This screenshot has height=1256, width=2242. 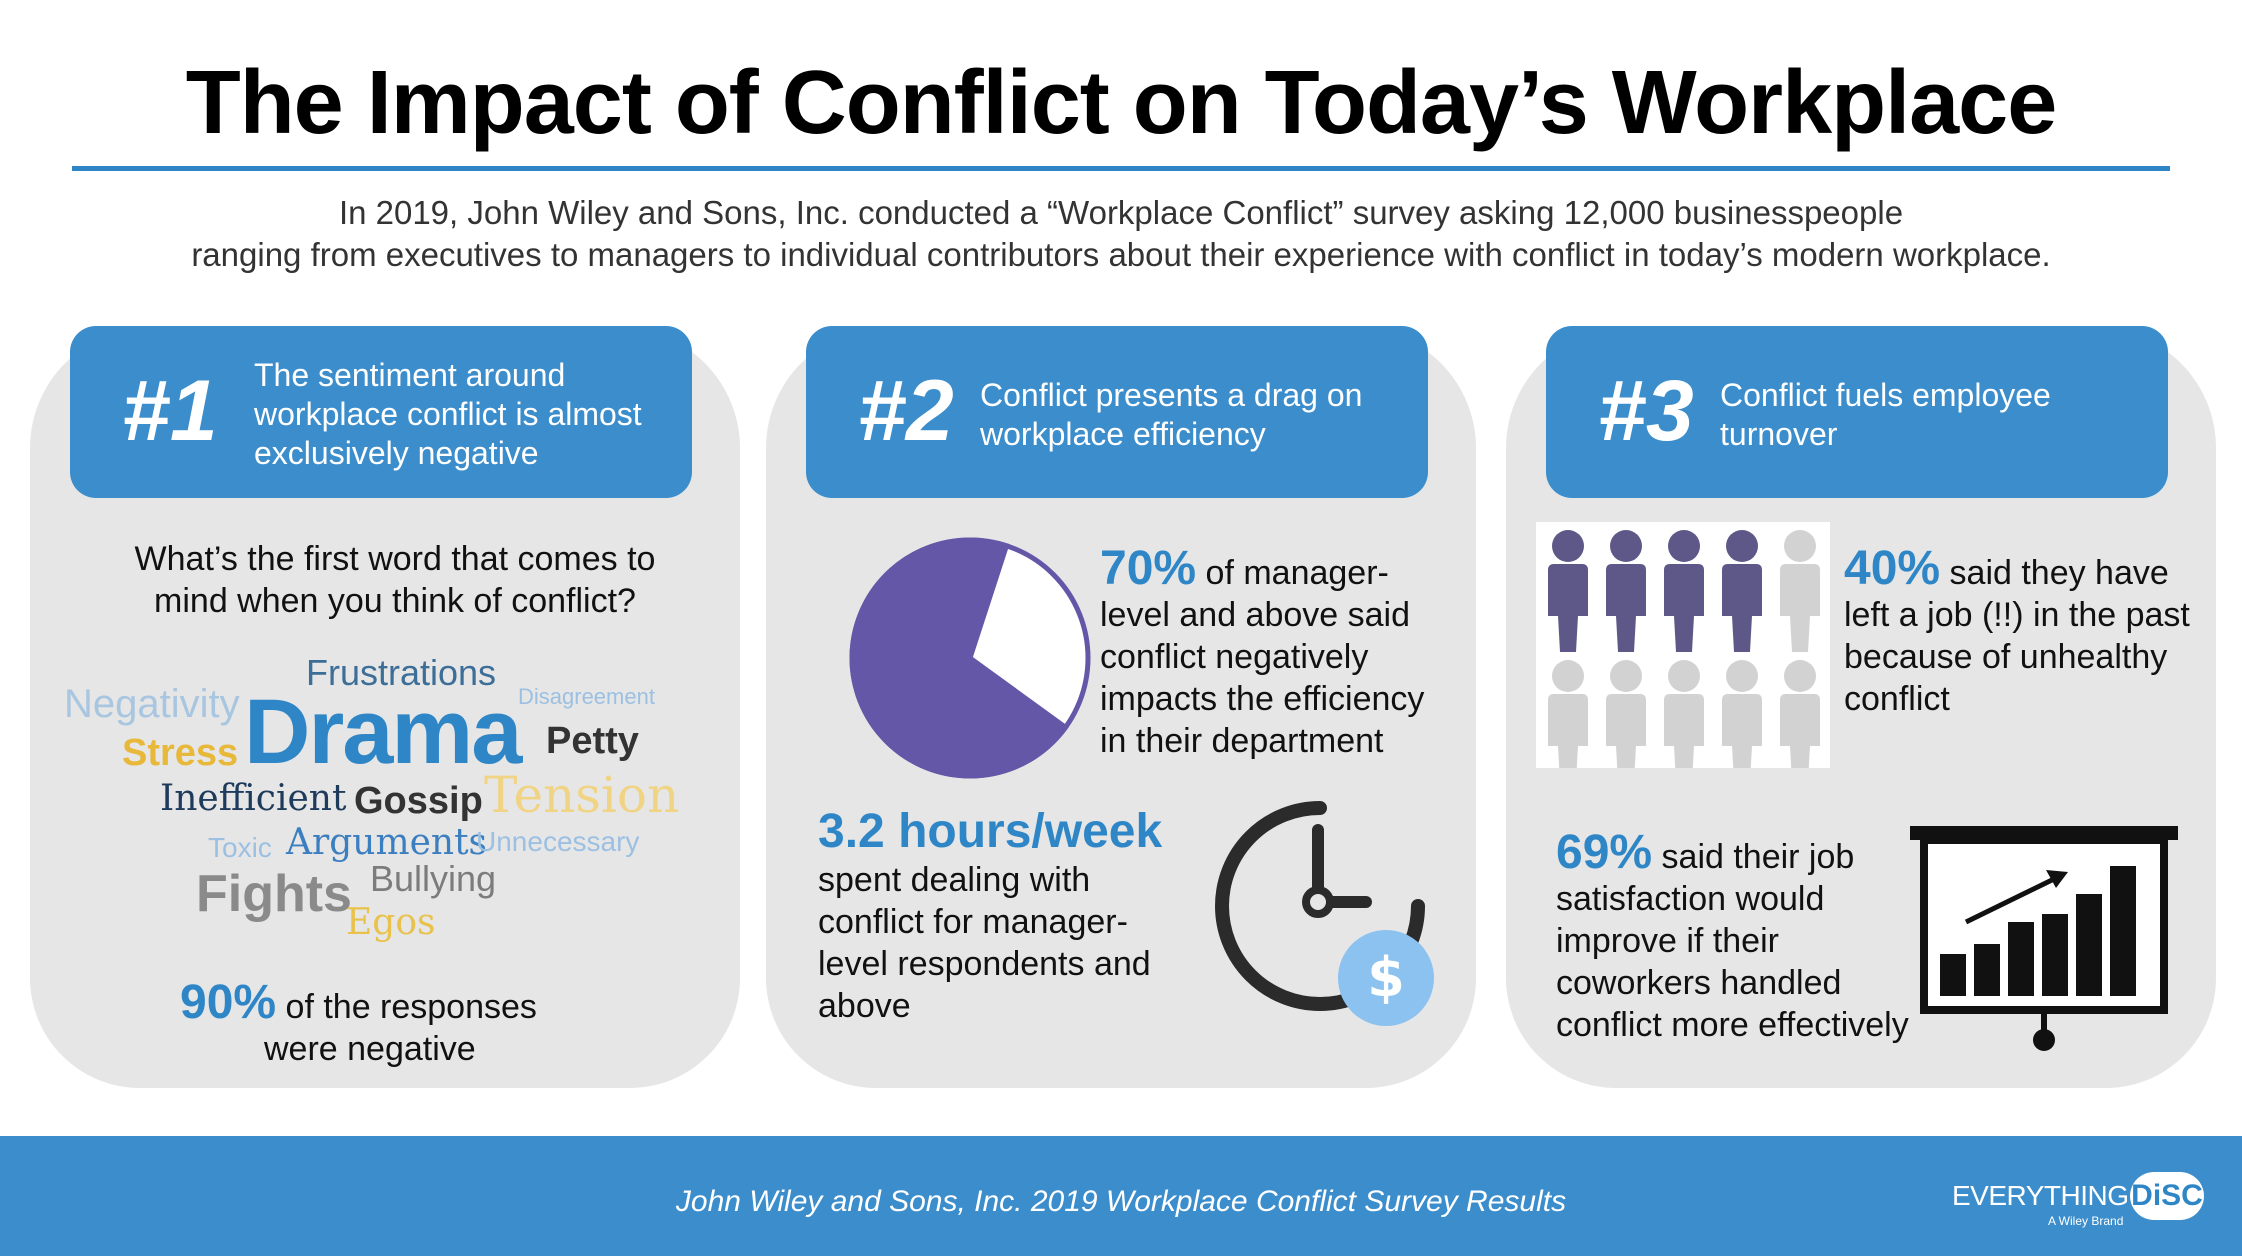 I want to click on word-drama: Drama, so click(x=383, y=732).